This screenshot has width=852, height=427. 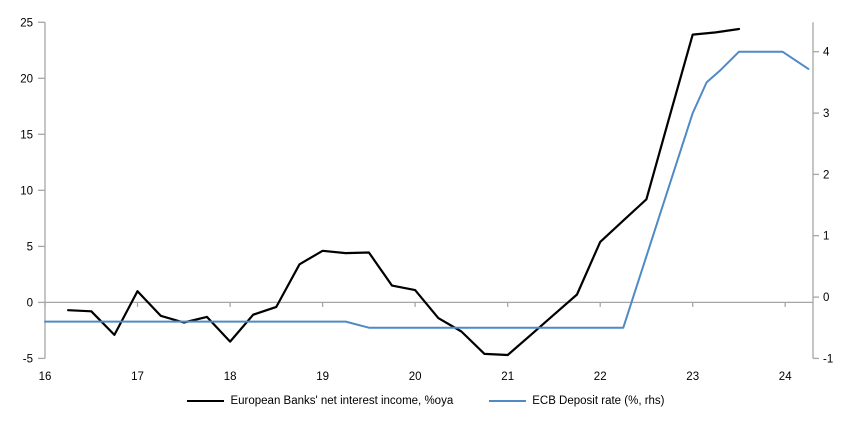 What do you see at coordinates (415, 377) in the screenshot?
I see `x-axis-tick-label: 20` at bounding box center [415, 377].